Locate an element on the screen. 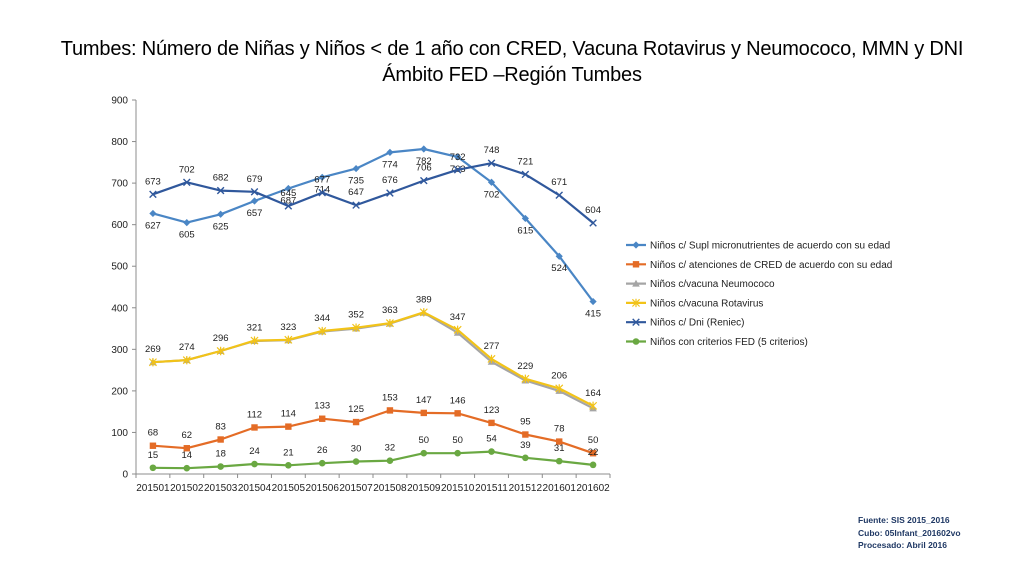 Image resolution: width=1024 pixels, height=576 pixels. data-label-s1: 702 is located at coordinates (492, 194).